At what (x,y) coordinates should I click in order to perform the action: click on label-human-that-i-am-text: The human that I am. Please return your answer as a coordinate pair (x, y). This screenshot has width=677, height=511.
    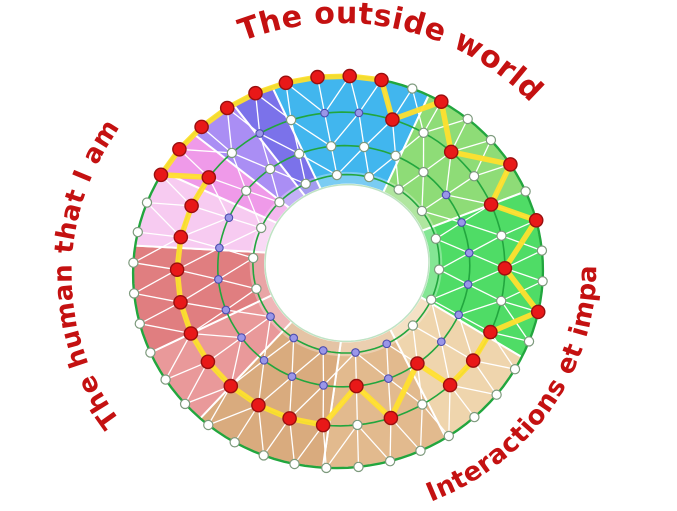
    Looking at the image, I should click on (87, 274).